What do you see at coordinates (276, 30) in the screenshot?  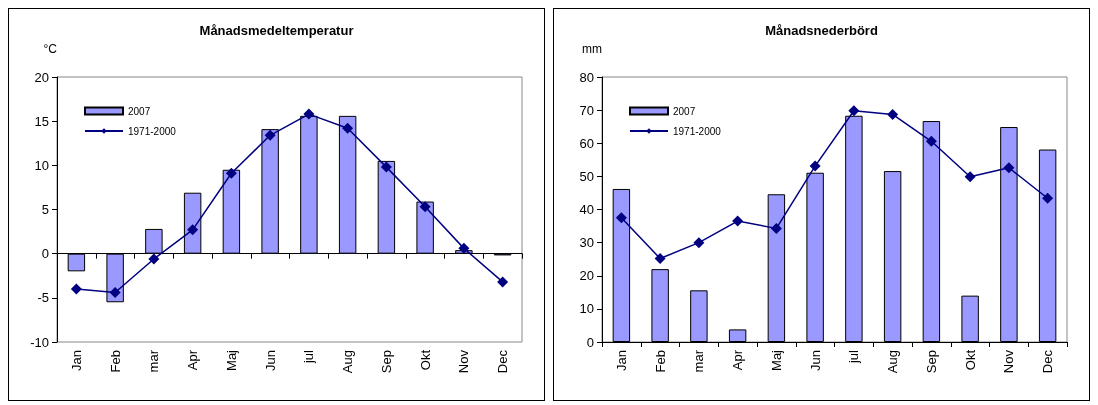 I see `chart-title: Månadsmedeltemperatur` at bounding box center [276, 30].